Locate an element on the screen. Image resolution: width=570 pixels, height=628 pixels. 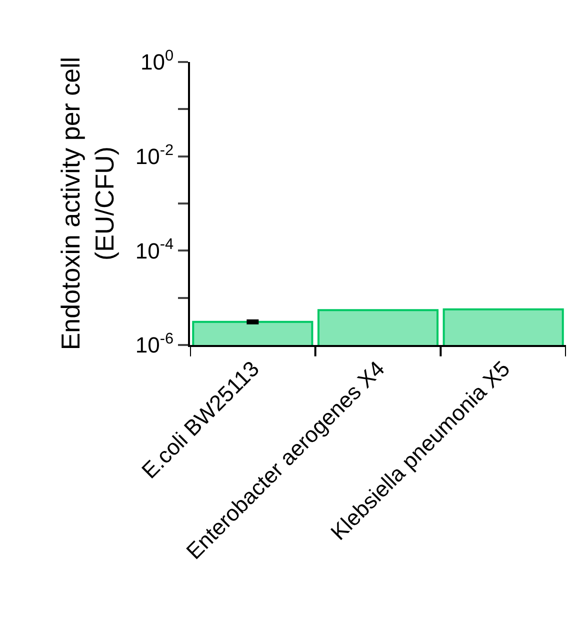
y-tick-label: 10$^{-4}$ is located at coordinates (154, 250).